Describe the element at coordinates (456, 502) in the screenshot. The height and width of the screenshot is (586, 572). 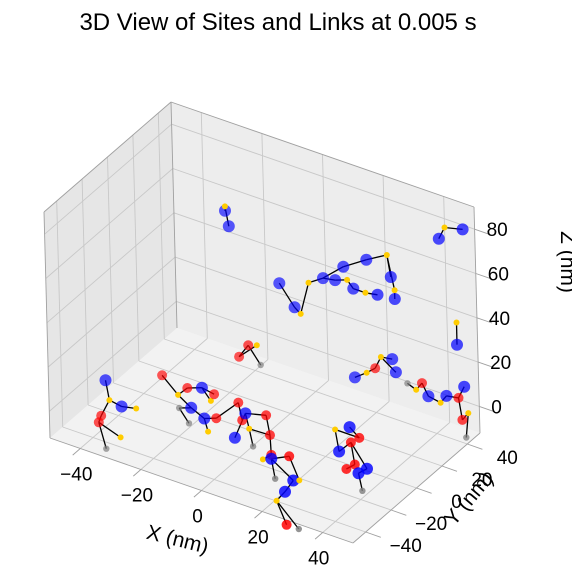
I see `y-tick-label: 0` at that location.